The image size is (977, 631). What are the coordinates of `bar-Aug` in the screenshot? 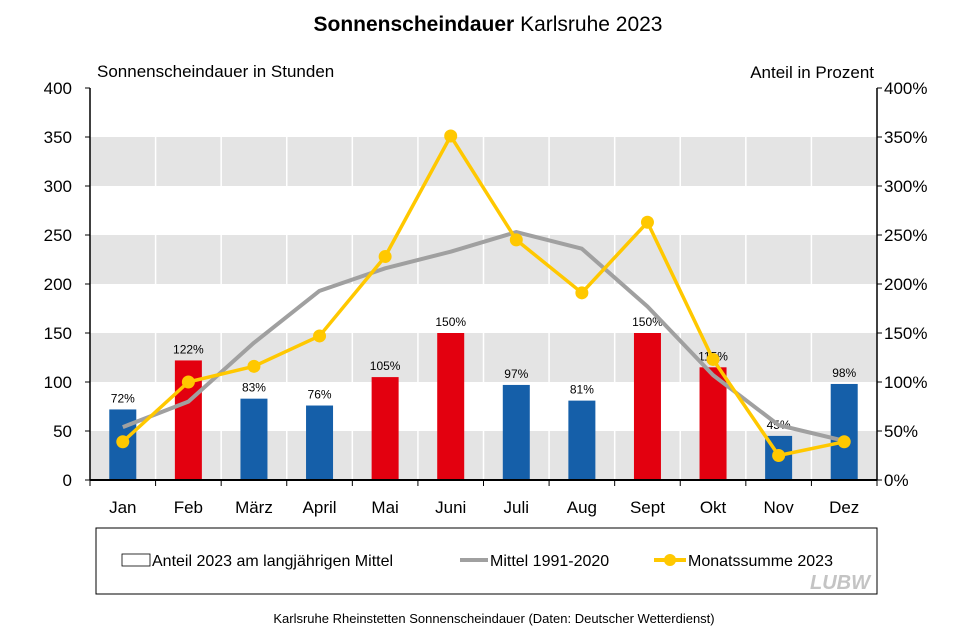 It's located at (582, 440).